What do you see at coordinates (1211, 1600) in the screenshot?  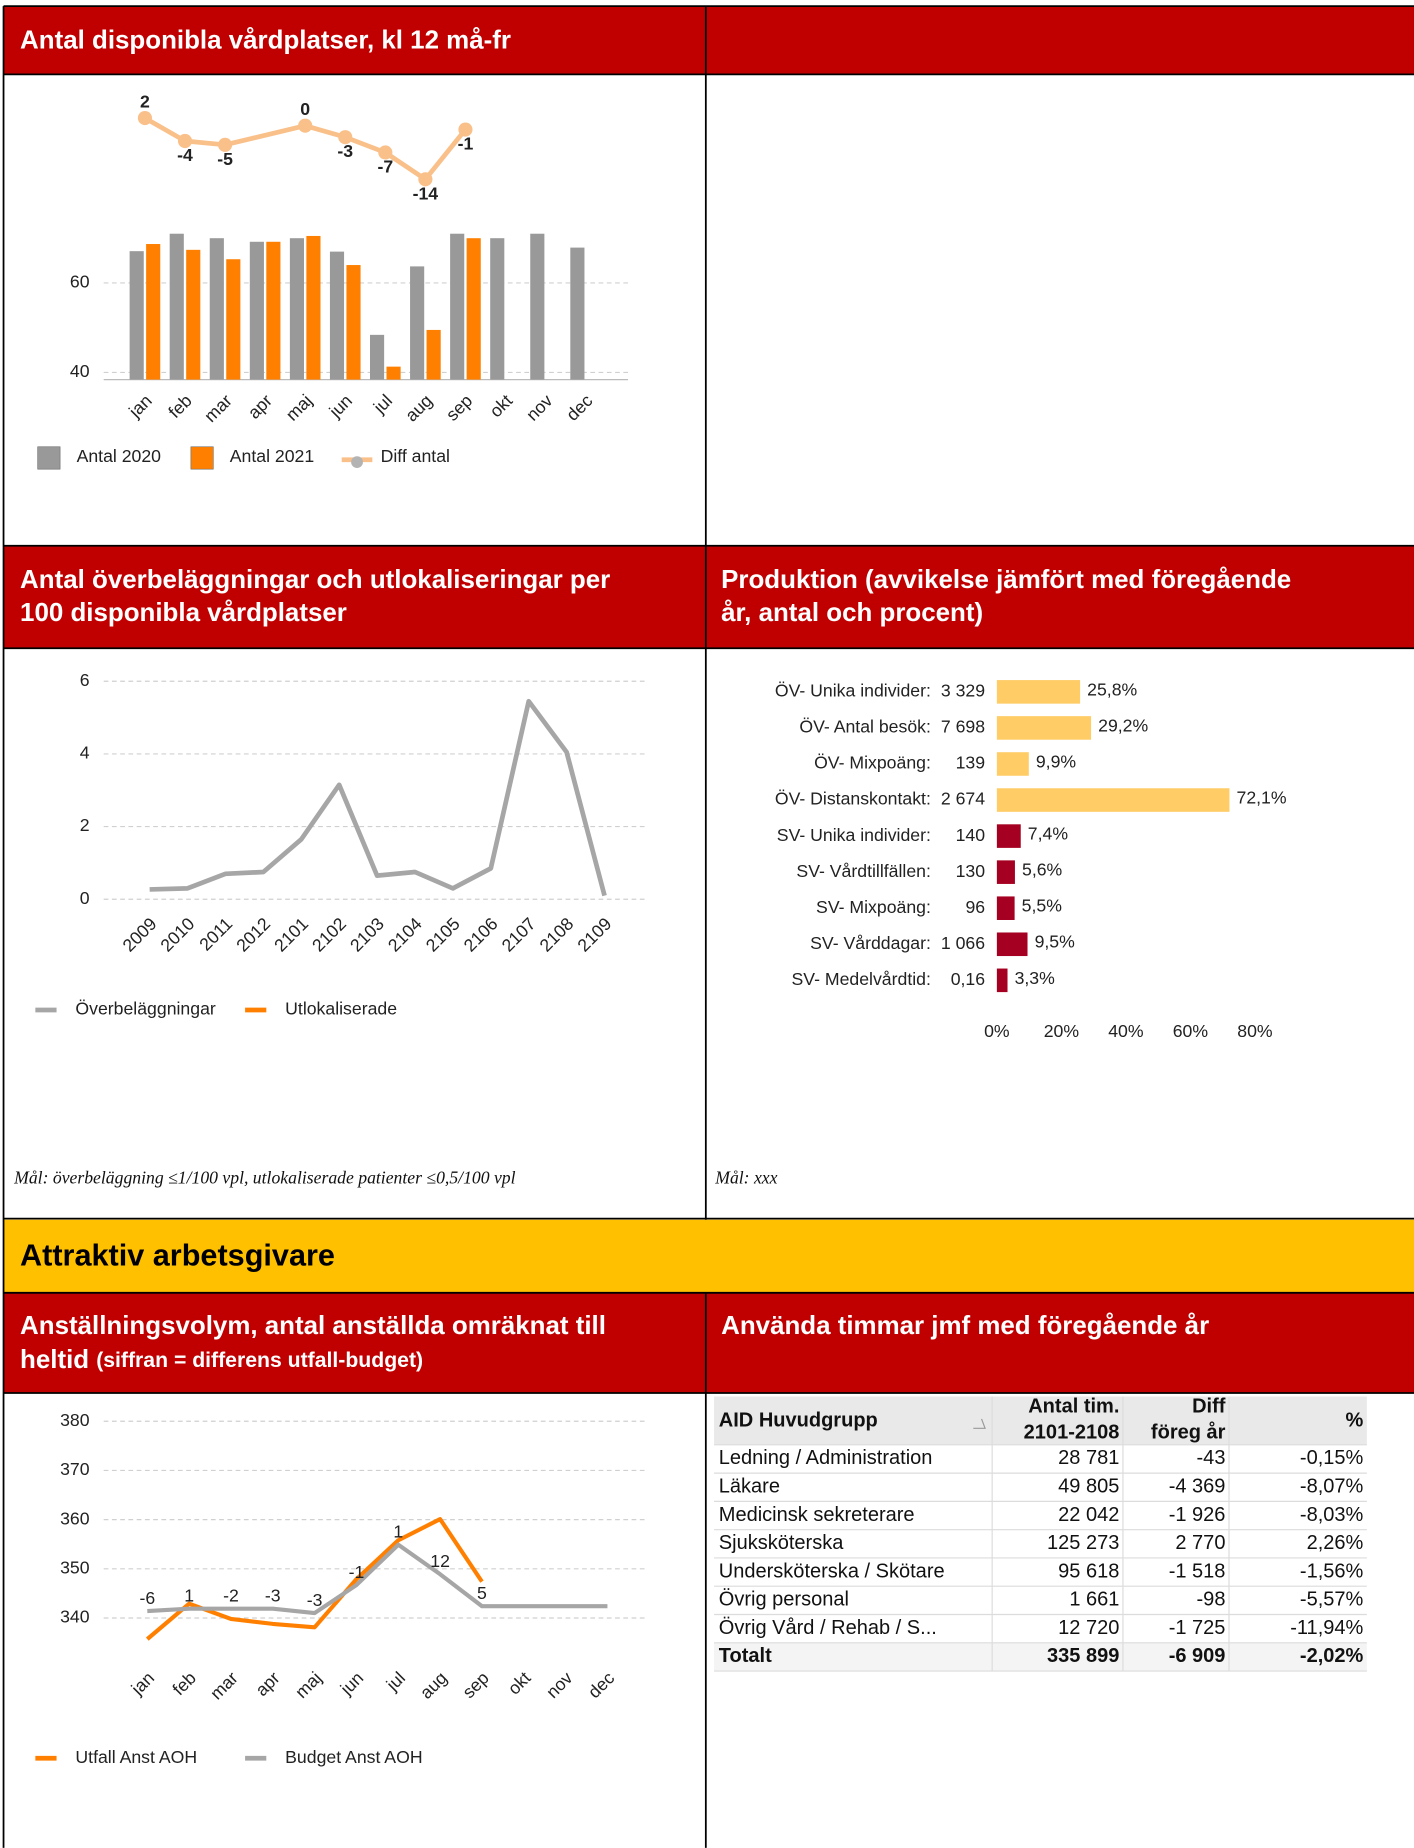 I see `table-cell: -98` at bounding box center [1211, 1600].